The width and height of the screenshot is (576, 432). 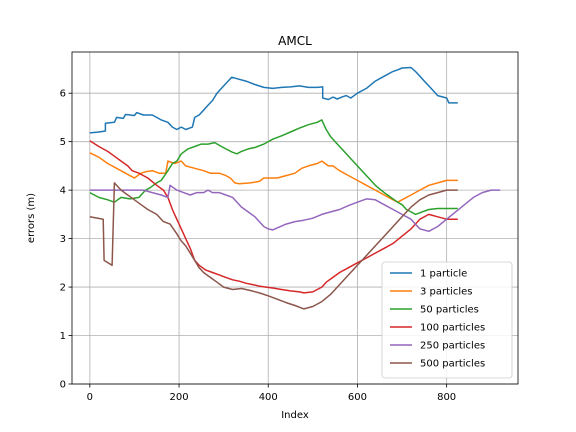 I want to click on y-tick-label: 1, so click(x=63, y=336).